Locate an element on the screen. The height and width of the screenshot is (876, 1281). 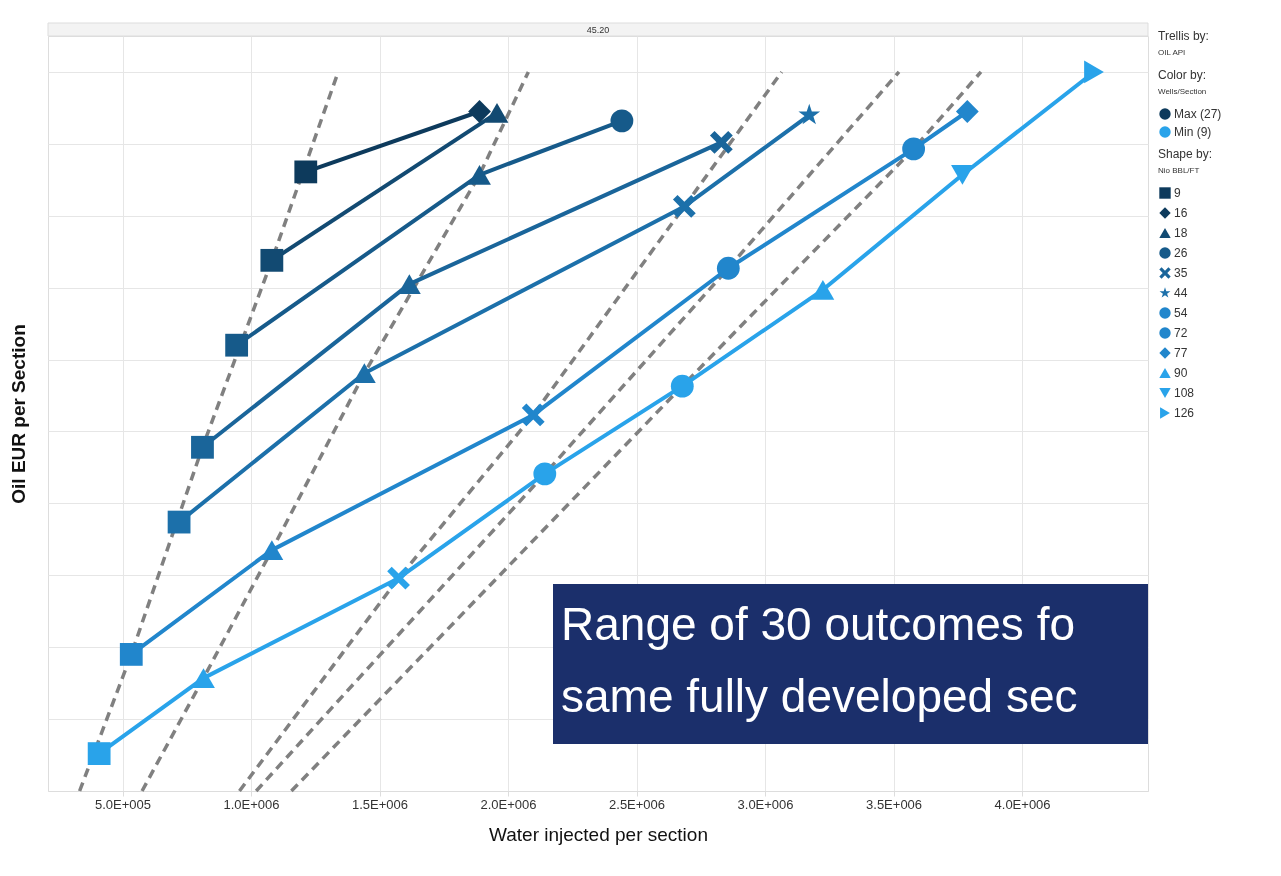
x-tick-label: 2.0E+006 is located at coordinates (508, 804).